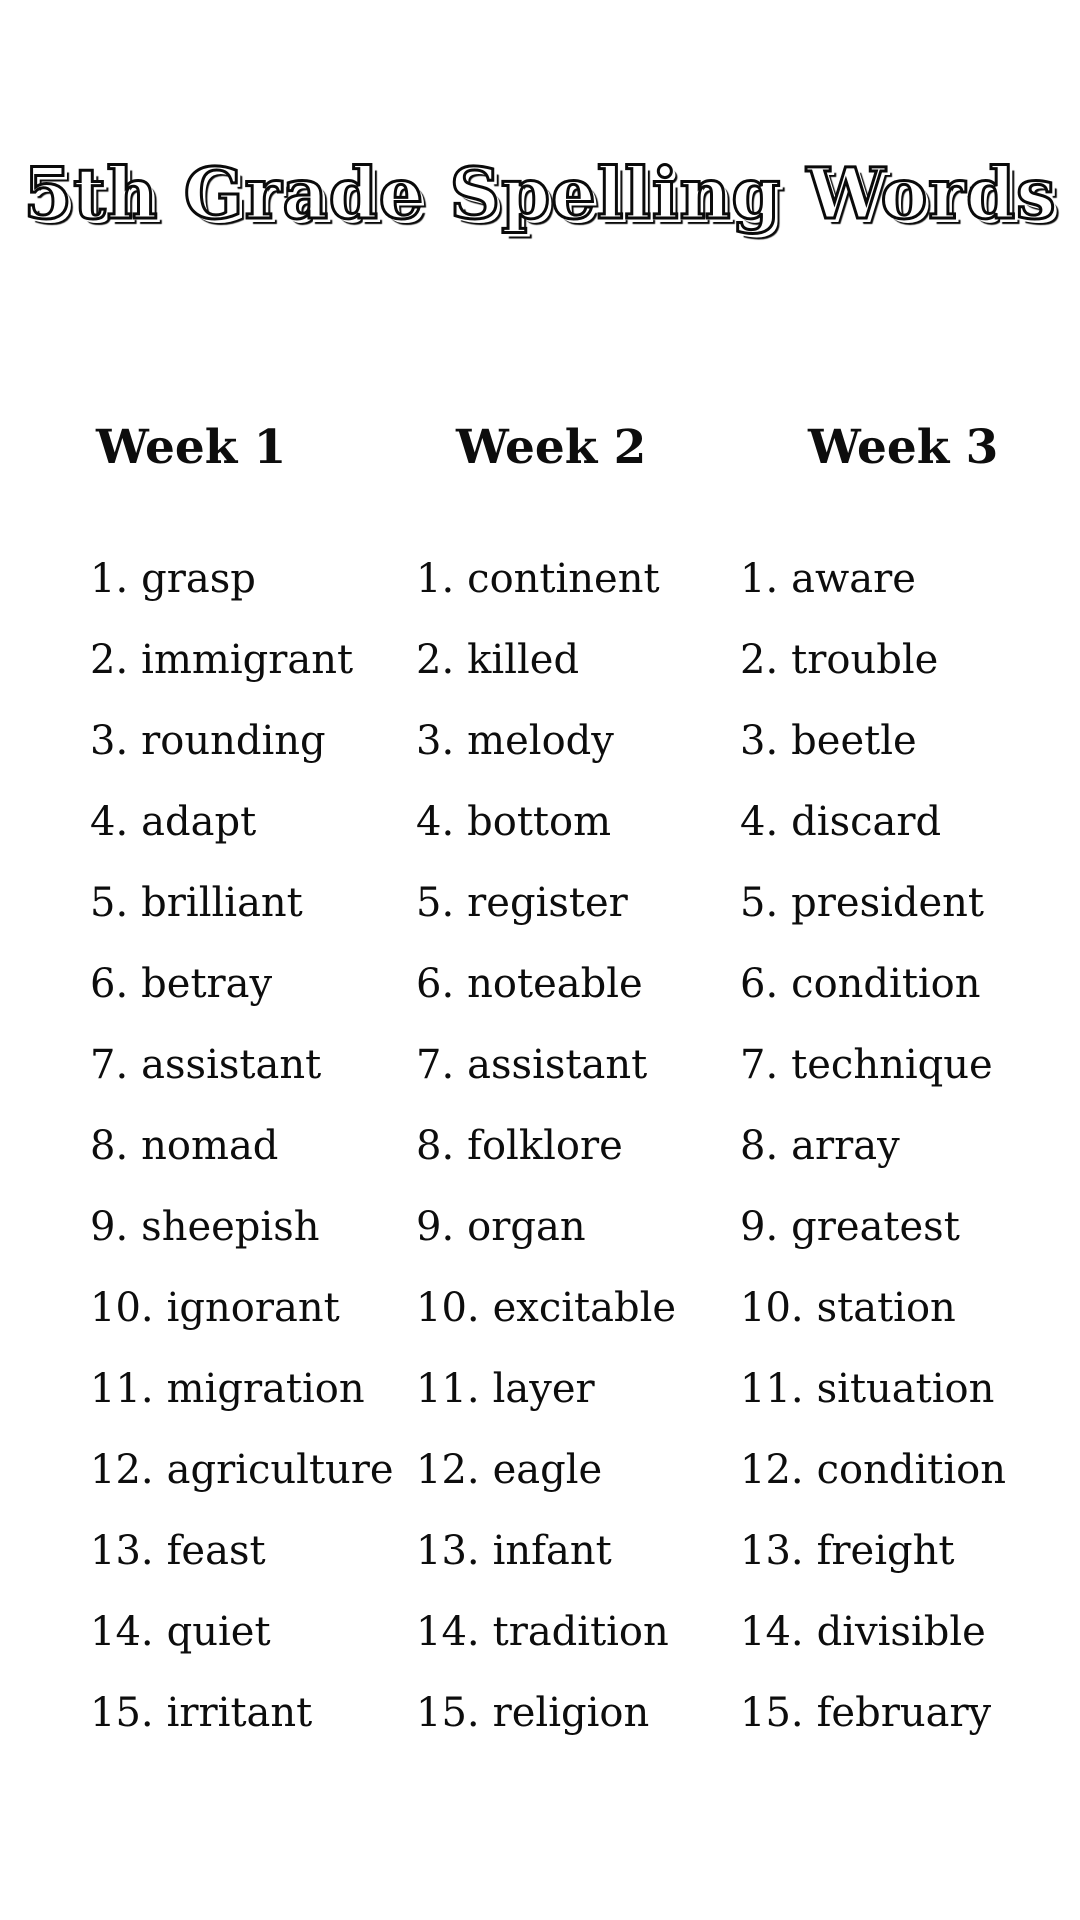 Image resolution: width=1080 pixels, height=1920 pixels. I want to click on word-item: 7. technique, so click(873, 1082).